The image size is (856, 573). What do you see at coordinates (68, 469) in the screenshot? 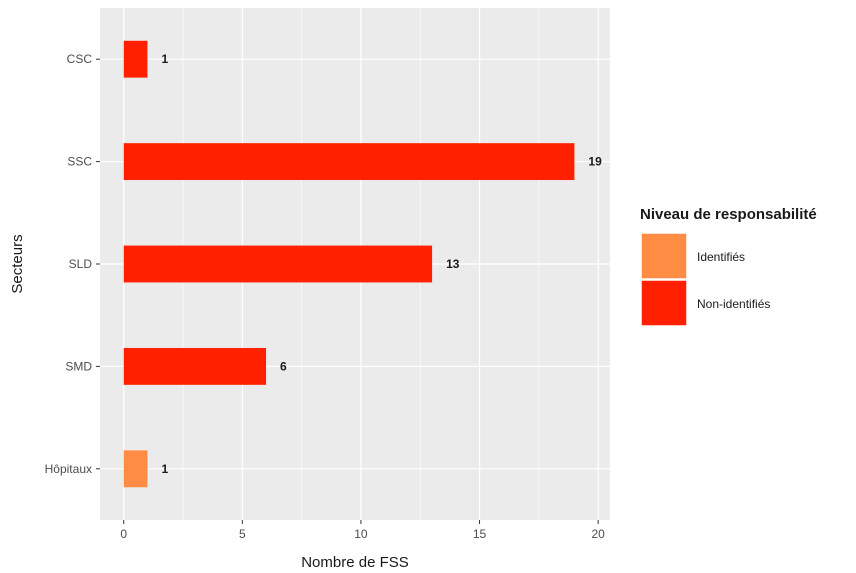
I see `y-tick-label: Hôpitaux` at bounding box center [68, 469].